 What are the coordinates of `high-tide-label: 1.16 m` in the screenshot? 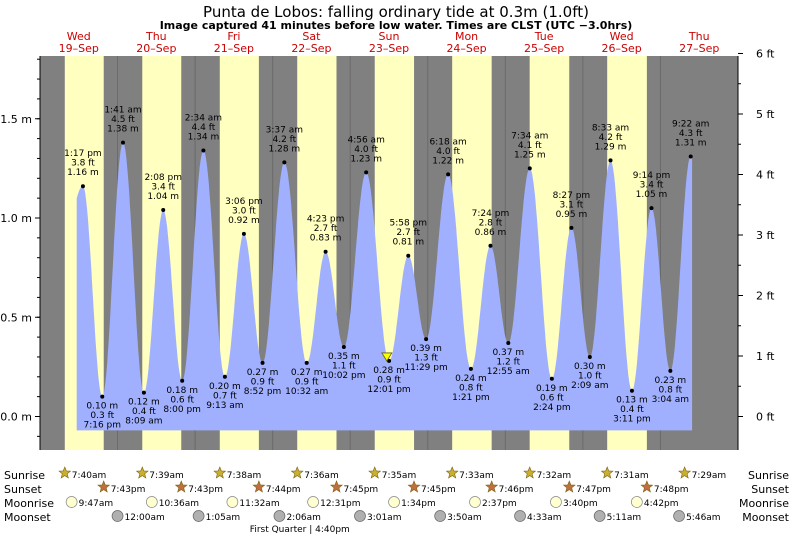 It's located at (83, 173).